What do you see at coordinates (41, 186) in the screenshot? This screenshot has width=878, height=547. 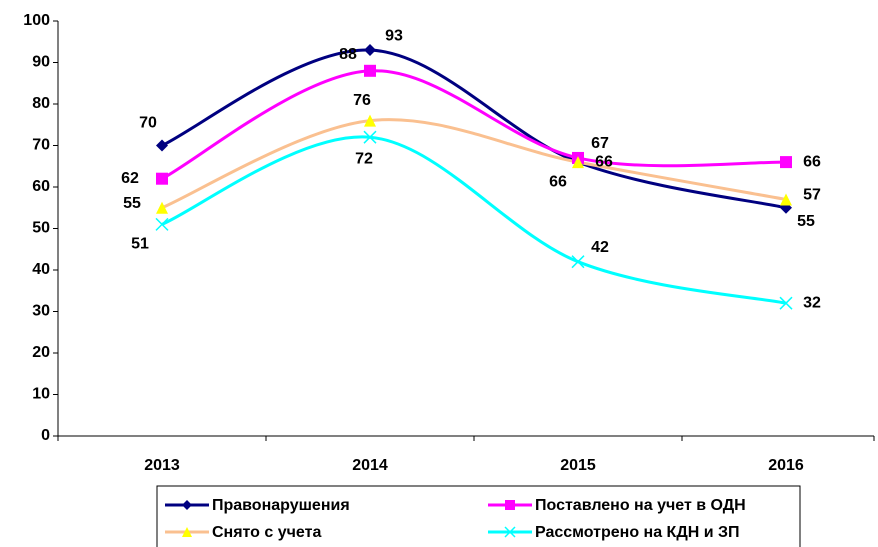 I see `y-tick-label: 60` at bounding box center [41, 186].